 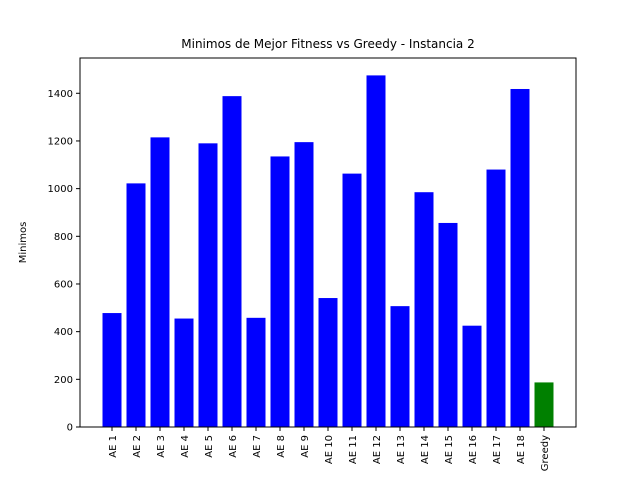 I want to click on x-tick-label: AE 3, so click(x=161, y=446).